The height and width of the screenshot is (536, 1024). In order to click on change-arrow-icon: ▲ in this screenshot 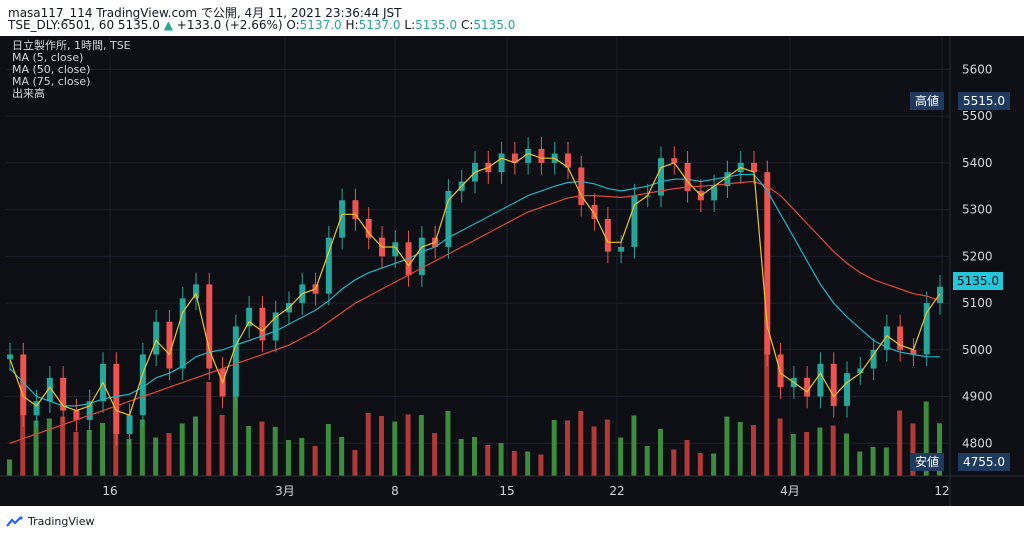, I will do `click(168, 25)`.